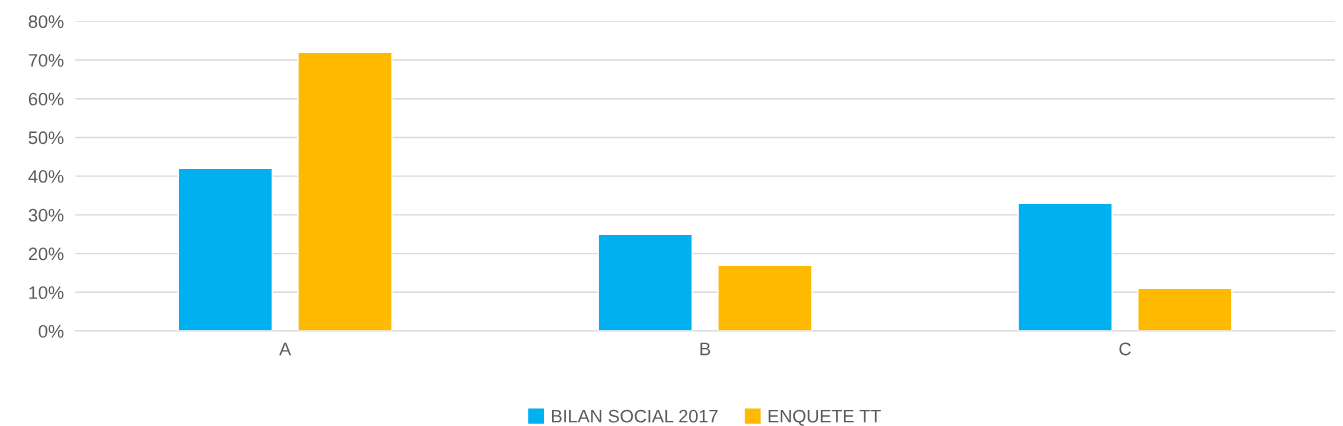 The image size is (1343, 426). What do you see at coordinates (46, 215) in the screenshot?
I see `y-tick-label: 30%` at bounding box center [46, 215].